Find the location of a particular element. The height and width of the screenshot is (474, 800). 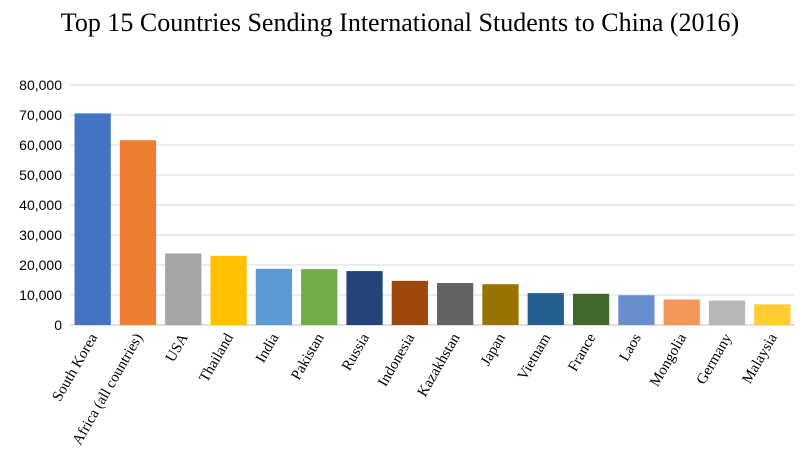

x-tick-label: India is located at coordinates (267, 348).